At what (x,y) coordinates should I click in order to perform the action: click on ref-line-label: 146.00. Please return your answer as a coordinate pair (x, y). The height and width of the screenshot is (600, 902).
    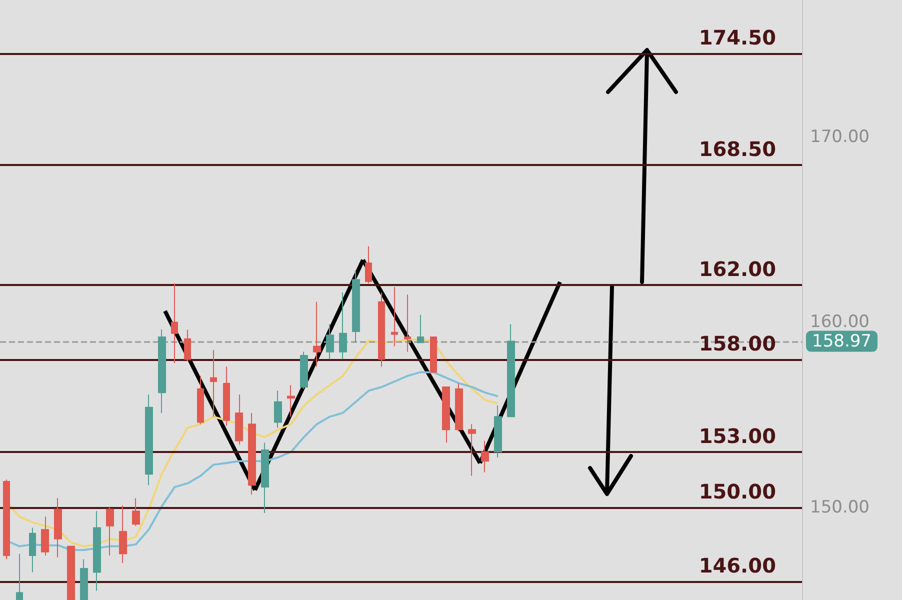
    Looking at the image, I should click on (737, 565).